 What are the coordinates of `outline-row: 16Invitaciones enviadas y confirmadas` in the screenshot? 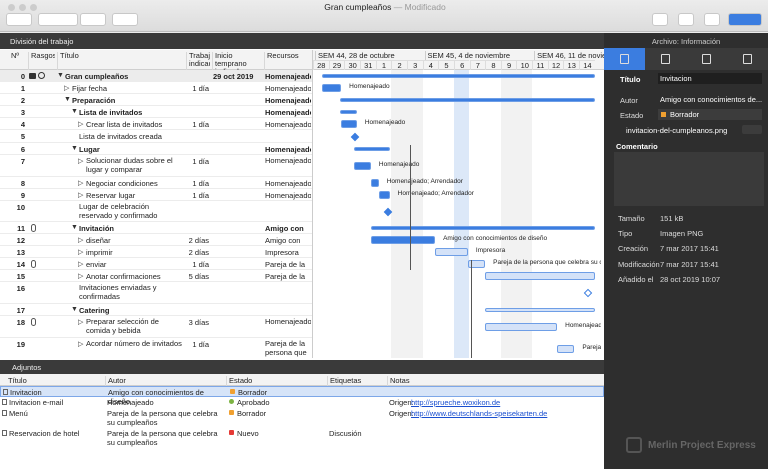 It's located at (156, 293).